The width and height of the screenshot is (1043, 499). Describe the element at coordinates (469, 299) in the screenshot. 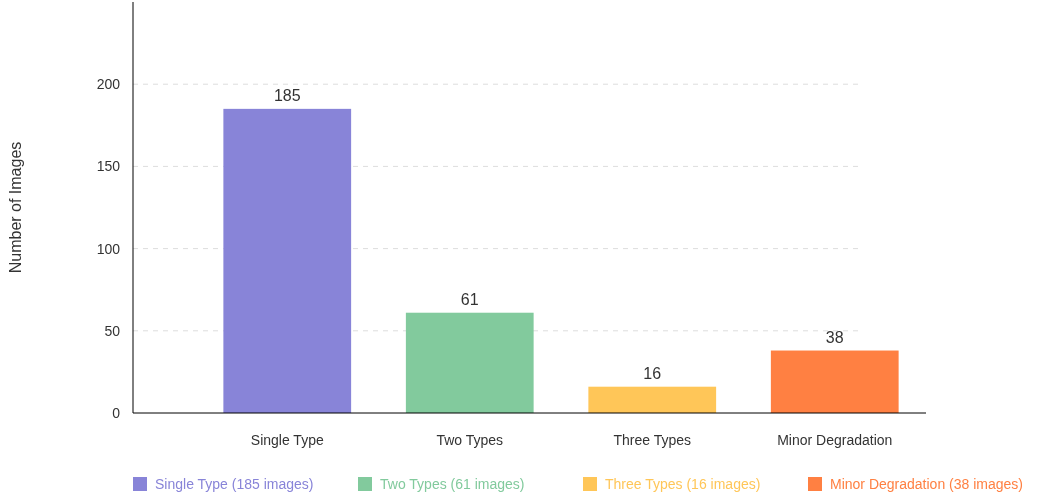

I see `data-label: 61` at that location.